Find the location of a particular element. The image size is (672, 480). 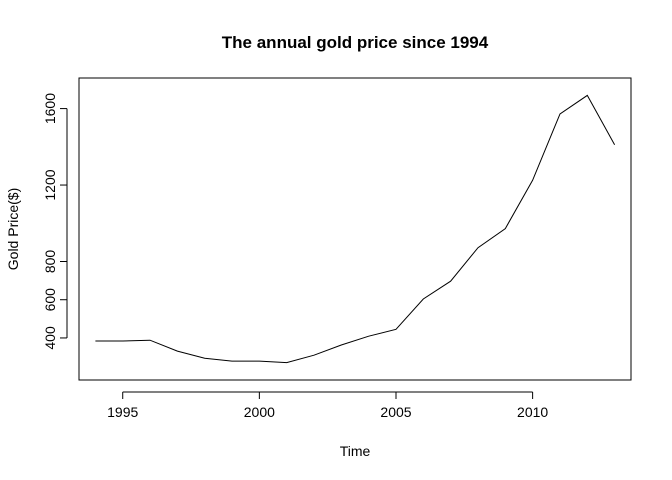

x-axis-label: Time is located at coordinates (355, 451).